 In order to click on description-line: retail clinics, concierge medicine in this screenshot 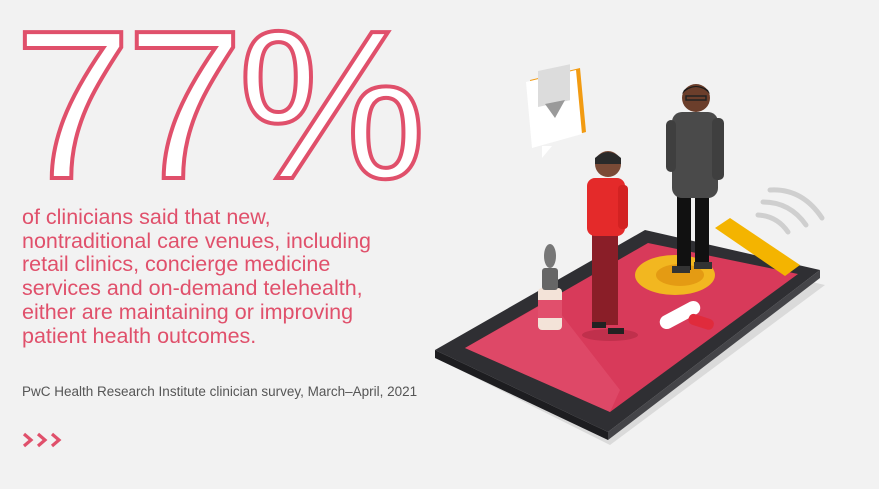, I will do `click(176, 264)`.